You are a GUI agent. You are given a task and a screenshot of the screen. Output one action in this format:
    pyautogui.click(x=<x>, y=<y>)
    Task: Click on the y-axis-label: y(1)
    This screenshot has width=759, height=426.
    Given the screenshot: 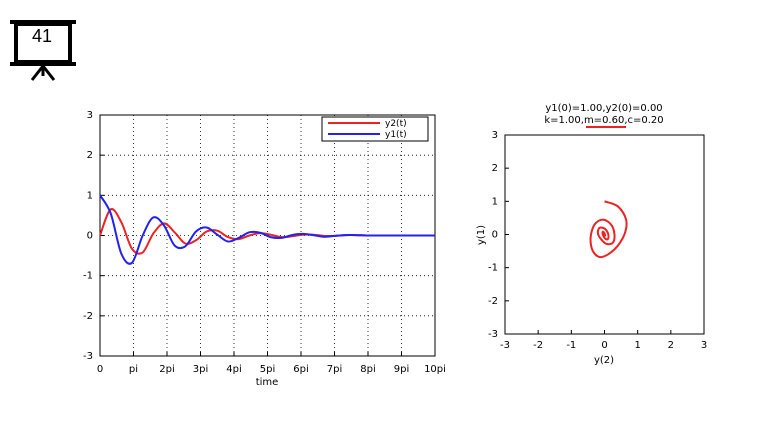 What is the action you would take?
    pyautogui.click(x=481, y=235)
    